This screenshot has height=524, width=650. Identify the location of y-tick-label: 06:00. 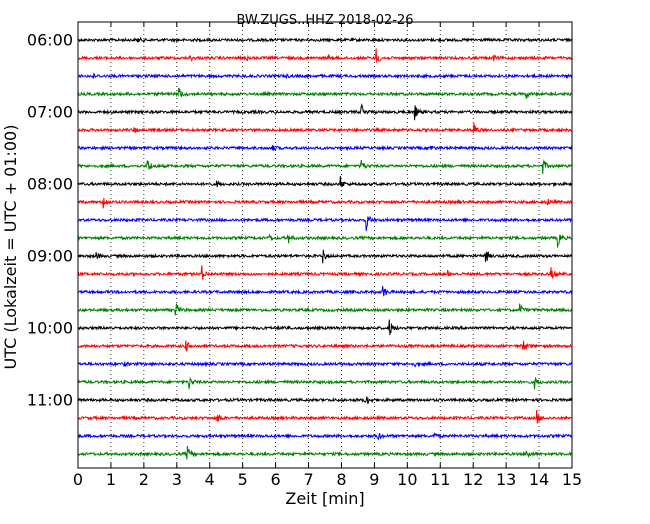
(50, 40).